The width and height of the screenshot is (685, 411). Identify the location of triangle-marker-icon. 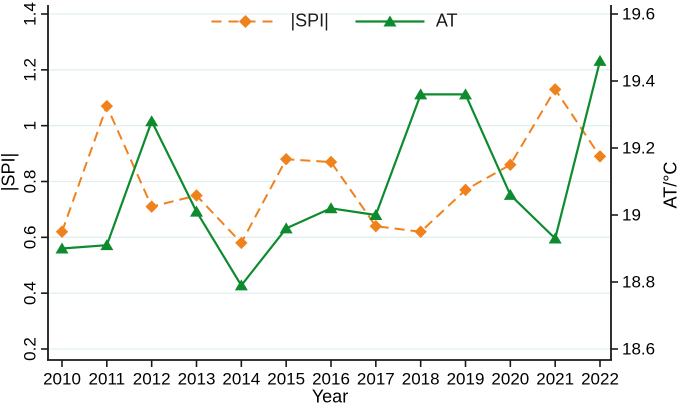
(390, 20).